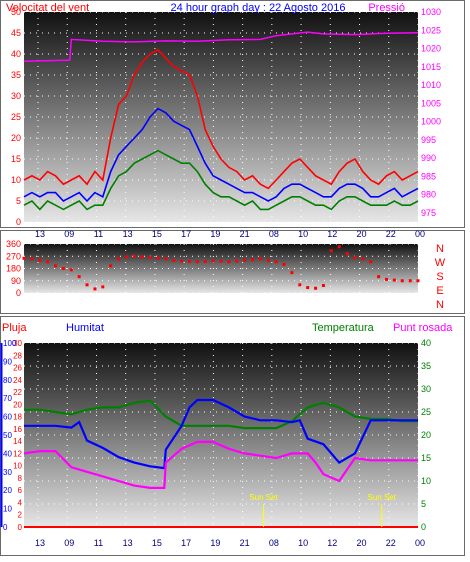  What do you see at coordinates (17, 380) in the screenshot?
I see `rain-y-tick-label: 24` at bounding box center [17, 380].